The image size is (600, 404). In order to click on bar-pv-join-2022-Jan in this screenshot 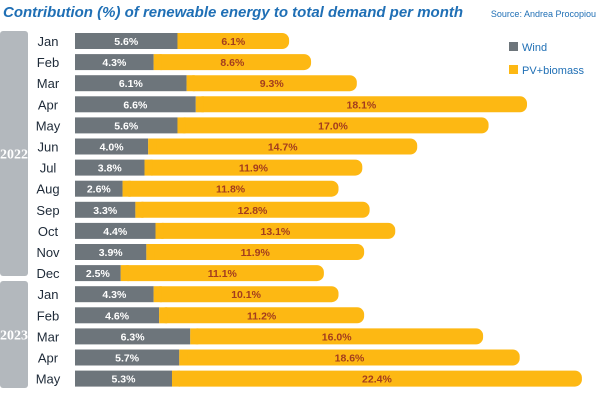, I will do `click(181, 41)`.